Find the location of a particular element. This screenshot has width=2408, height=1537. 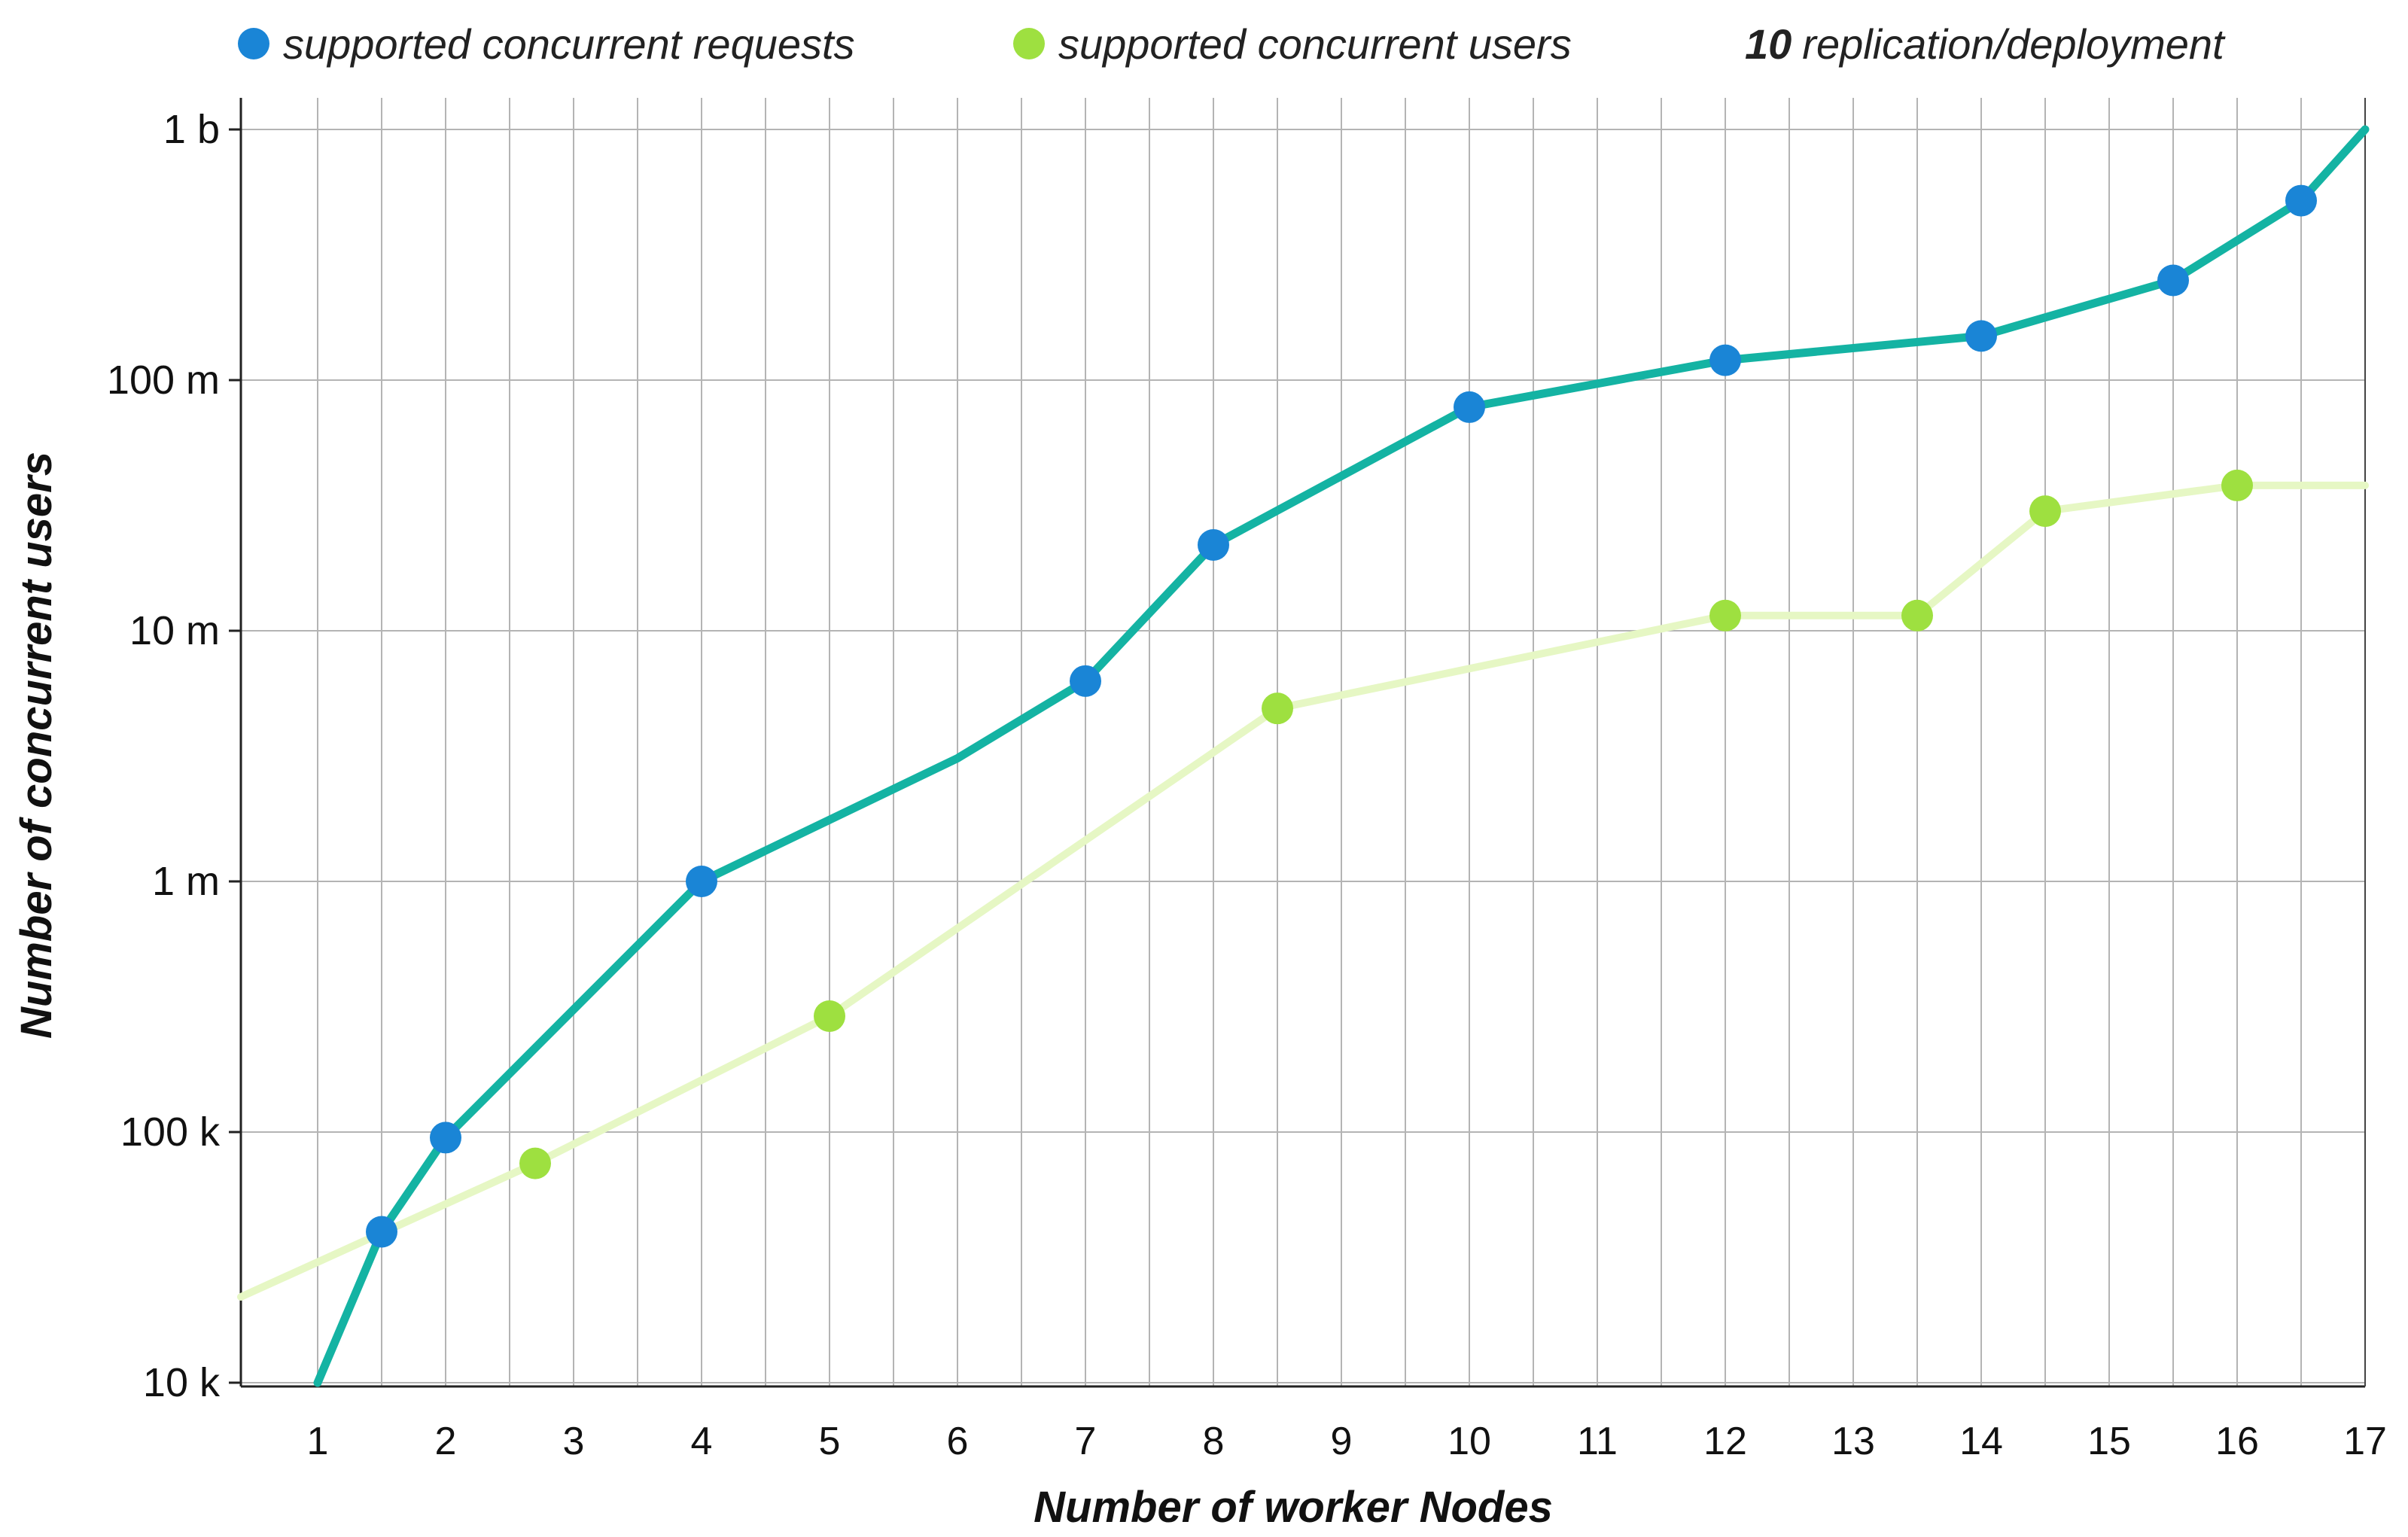

x-tick-label: 11 is located at coordinates (1597, 1441).